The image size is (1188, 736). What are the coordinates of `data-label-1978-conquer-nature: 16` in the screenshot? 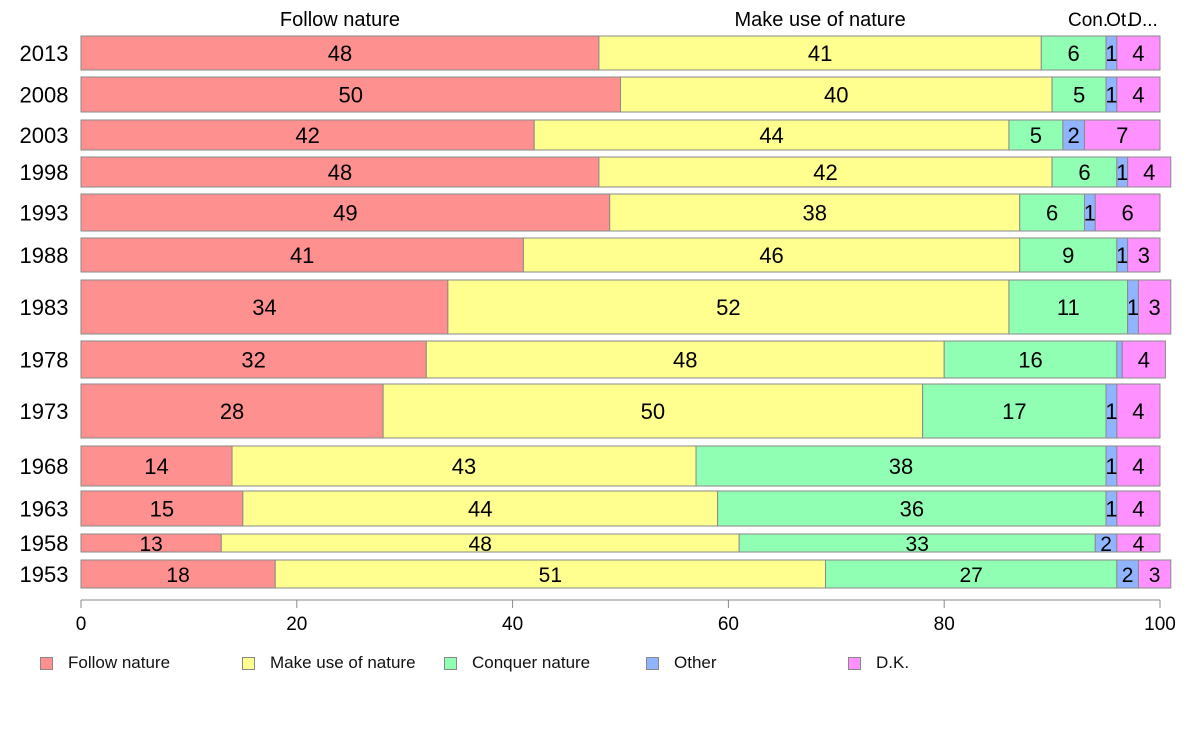 It's located at (1030, 360).